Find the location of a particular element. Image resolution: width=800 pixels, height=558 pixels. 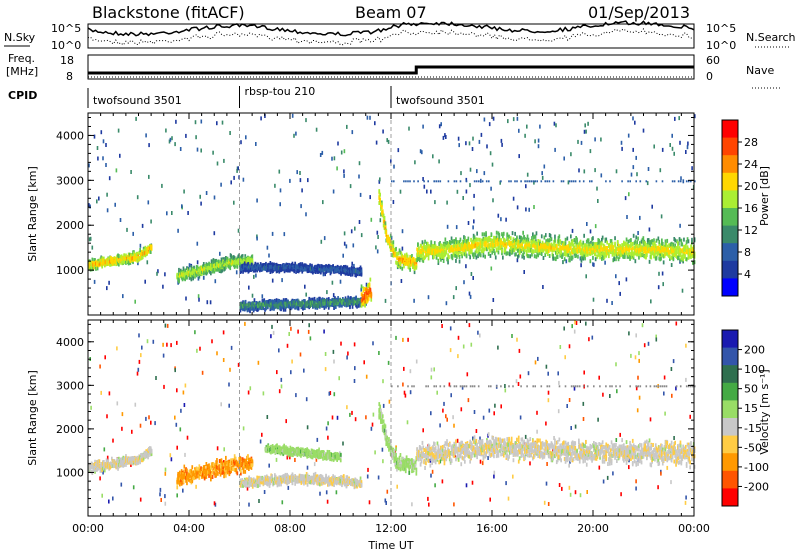

y-tick-label: 1000 is located at coordinates (70, 270).